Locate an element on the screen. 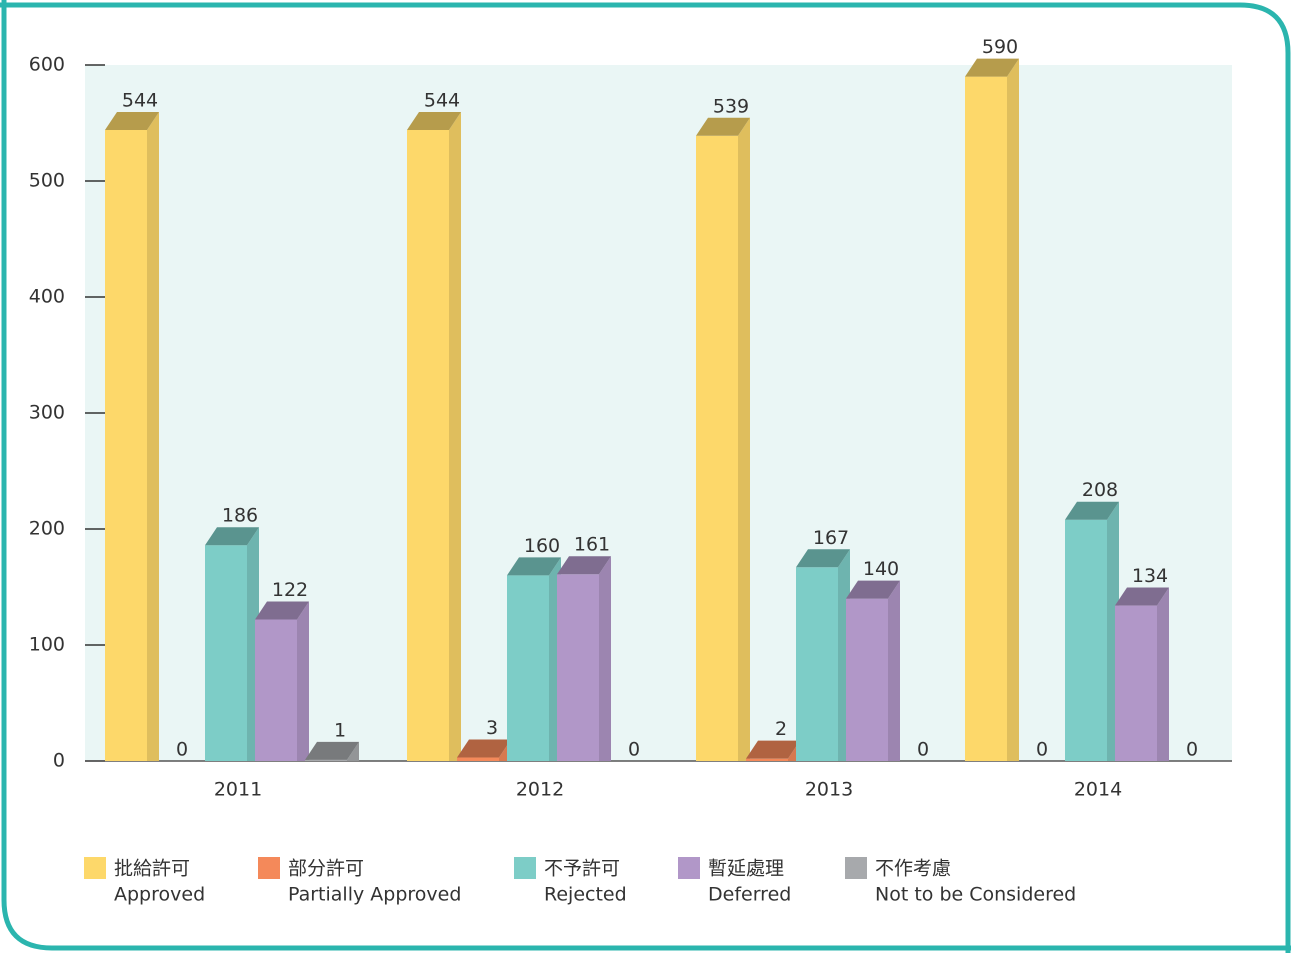 The width and height of the screenshot is (1291, 953). value-label: 186 is located at coordinates (240, 516).